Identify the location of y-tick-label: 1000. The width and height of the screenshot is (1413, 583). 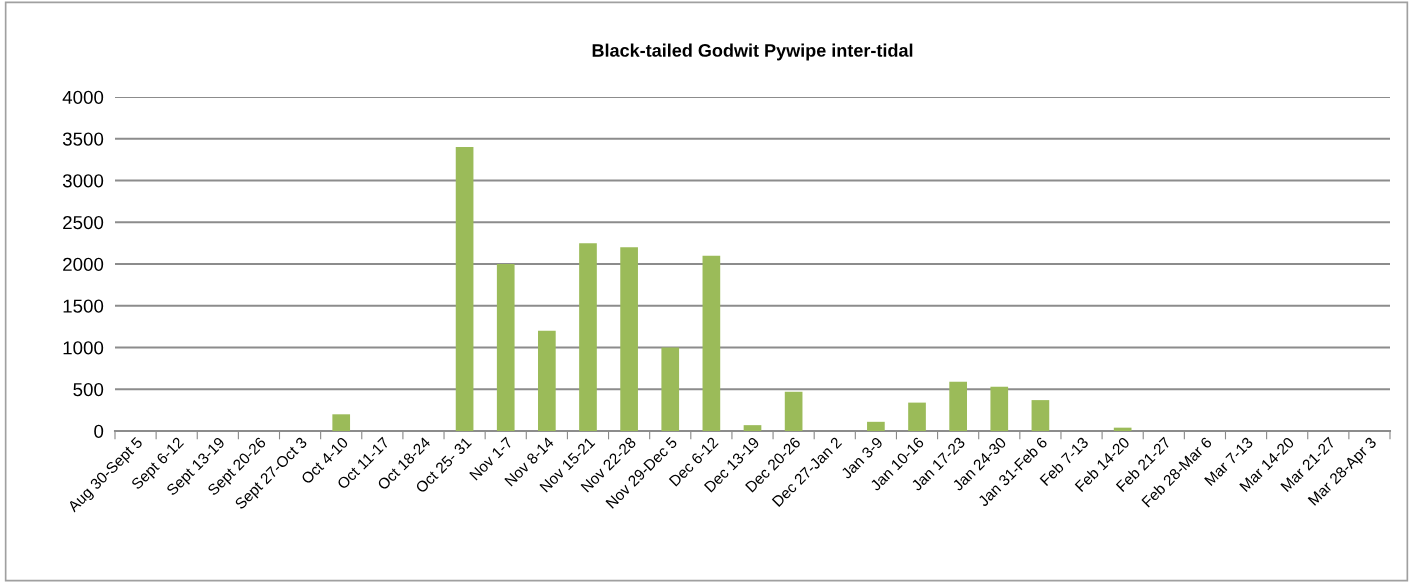
(83, 348).